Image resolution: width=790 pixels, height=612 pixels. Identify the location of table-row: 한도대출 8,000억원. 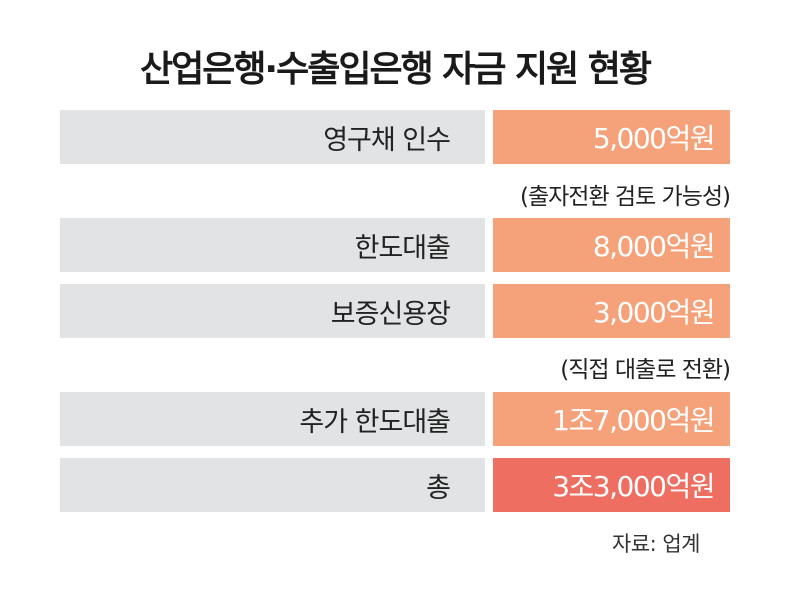
(395, 245).